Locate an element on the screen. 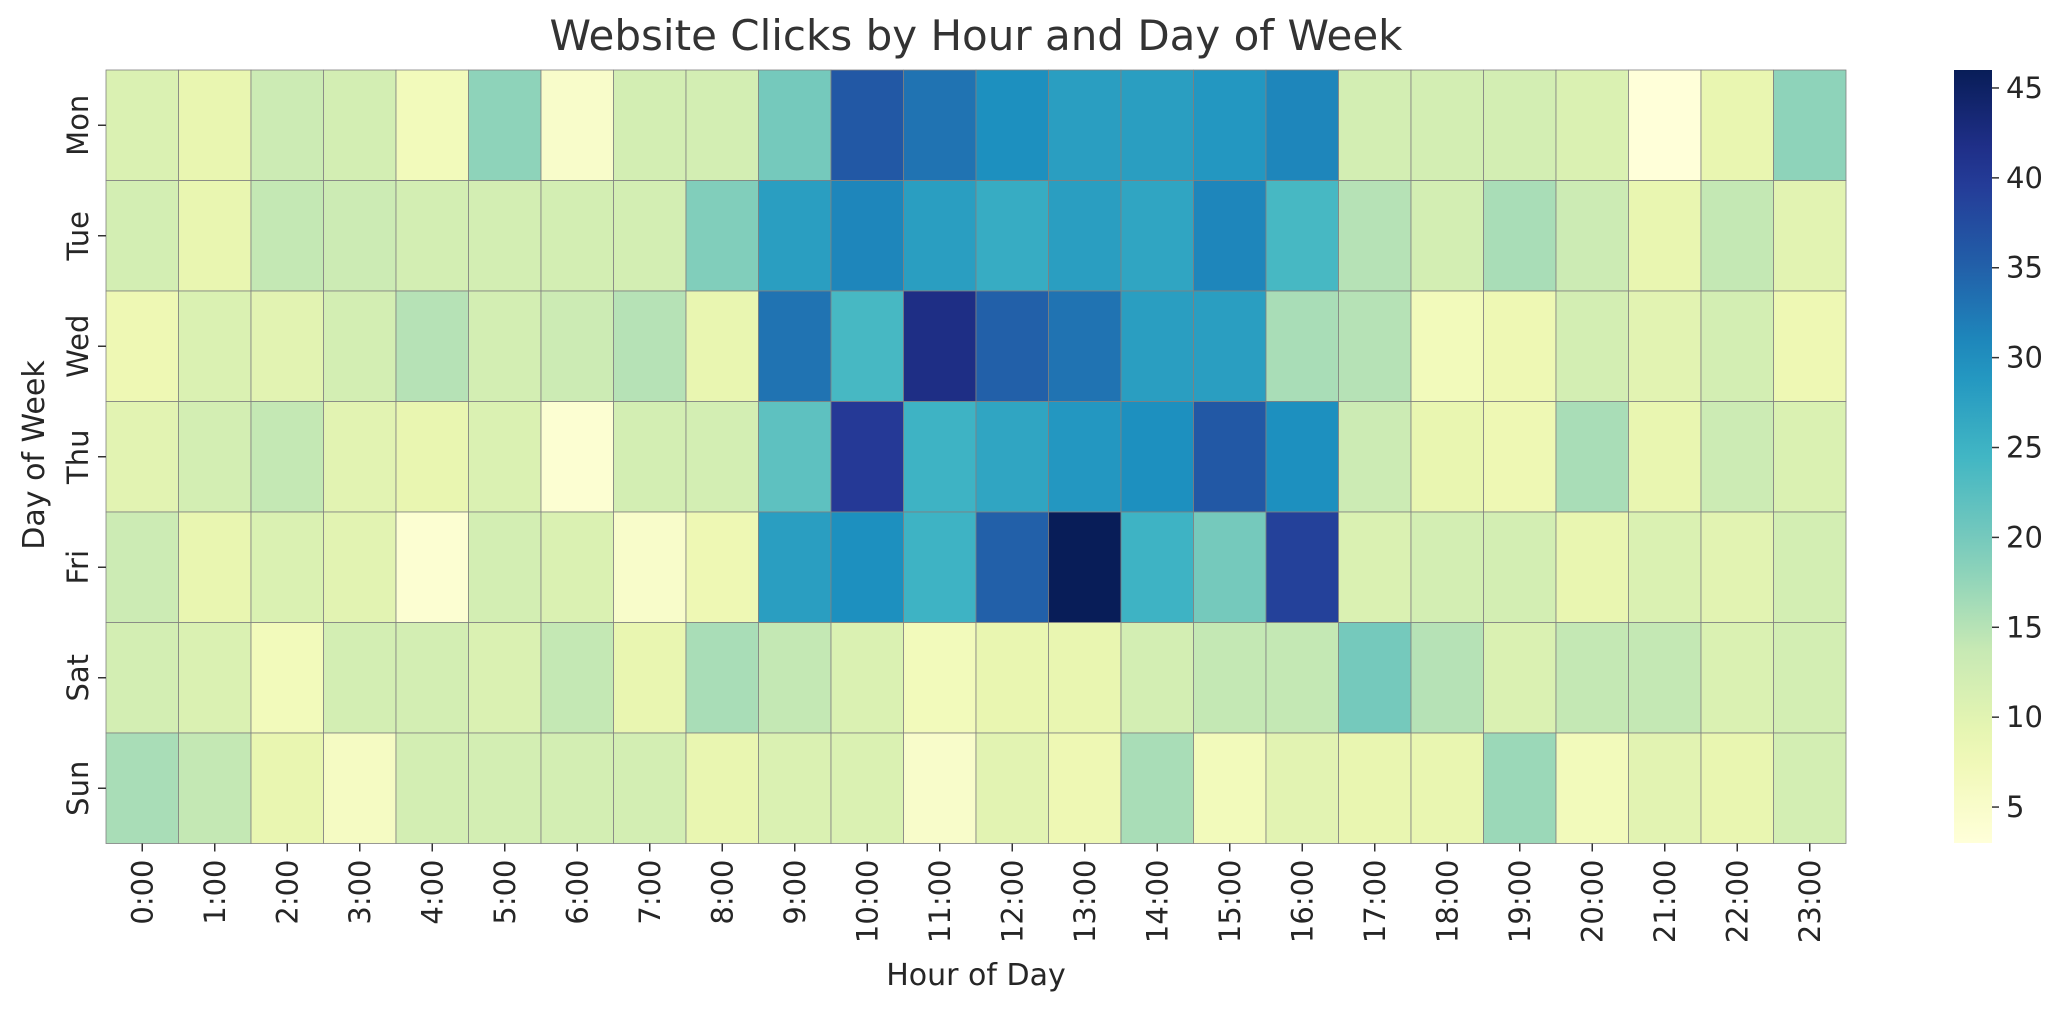 The width and height of the screenshot is (2062, 1011). colorbar-tick-label: 30 is located at coordinates (2024, 358).